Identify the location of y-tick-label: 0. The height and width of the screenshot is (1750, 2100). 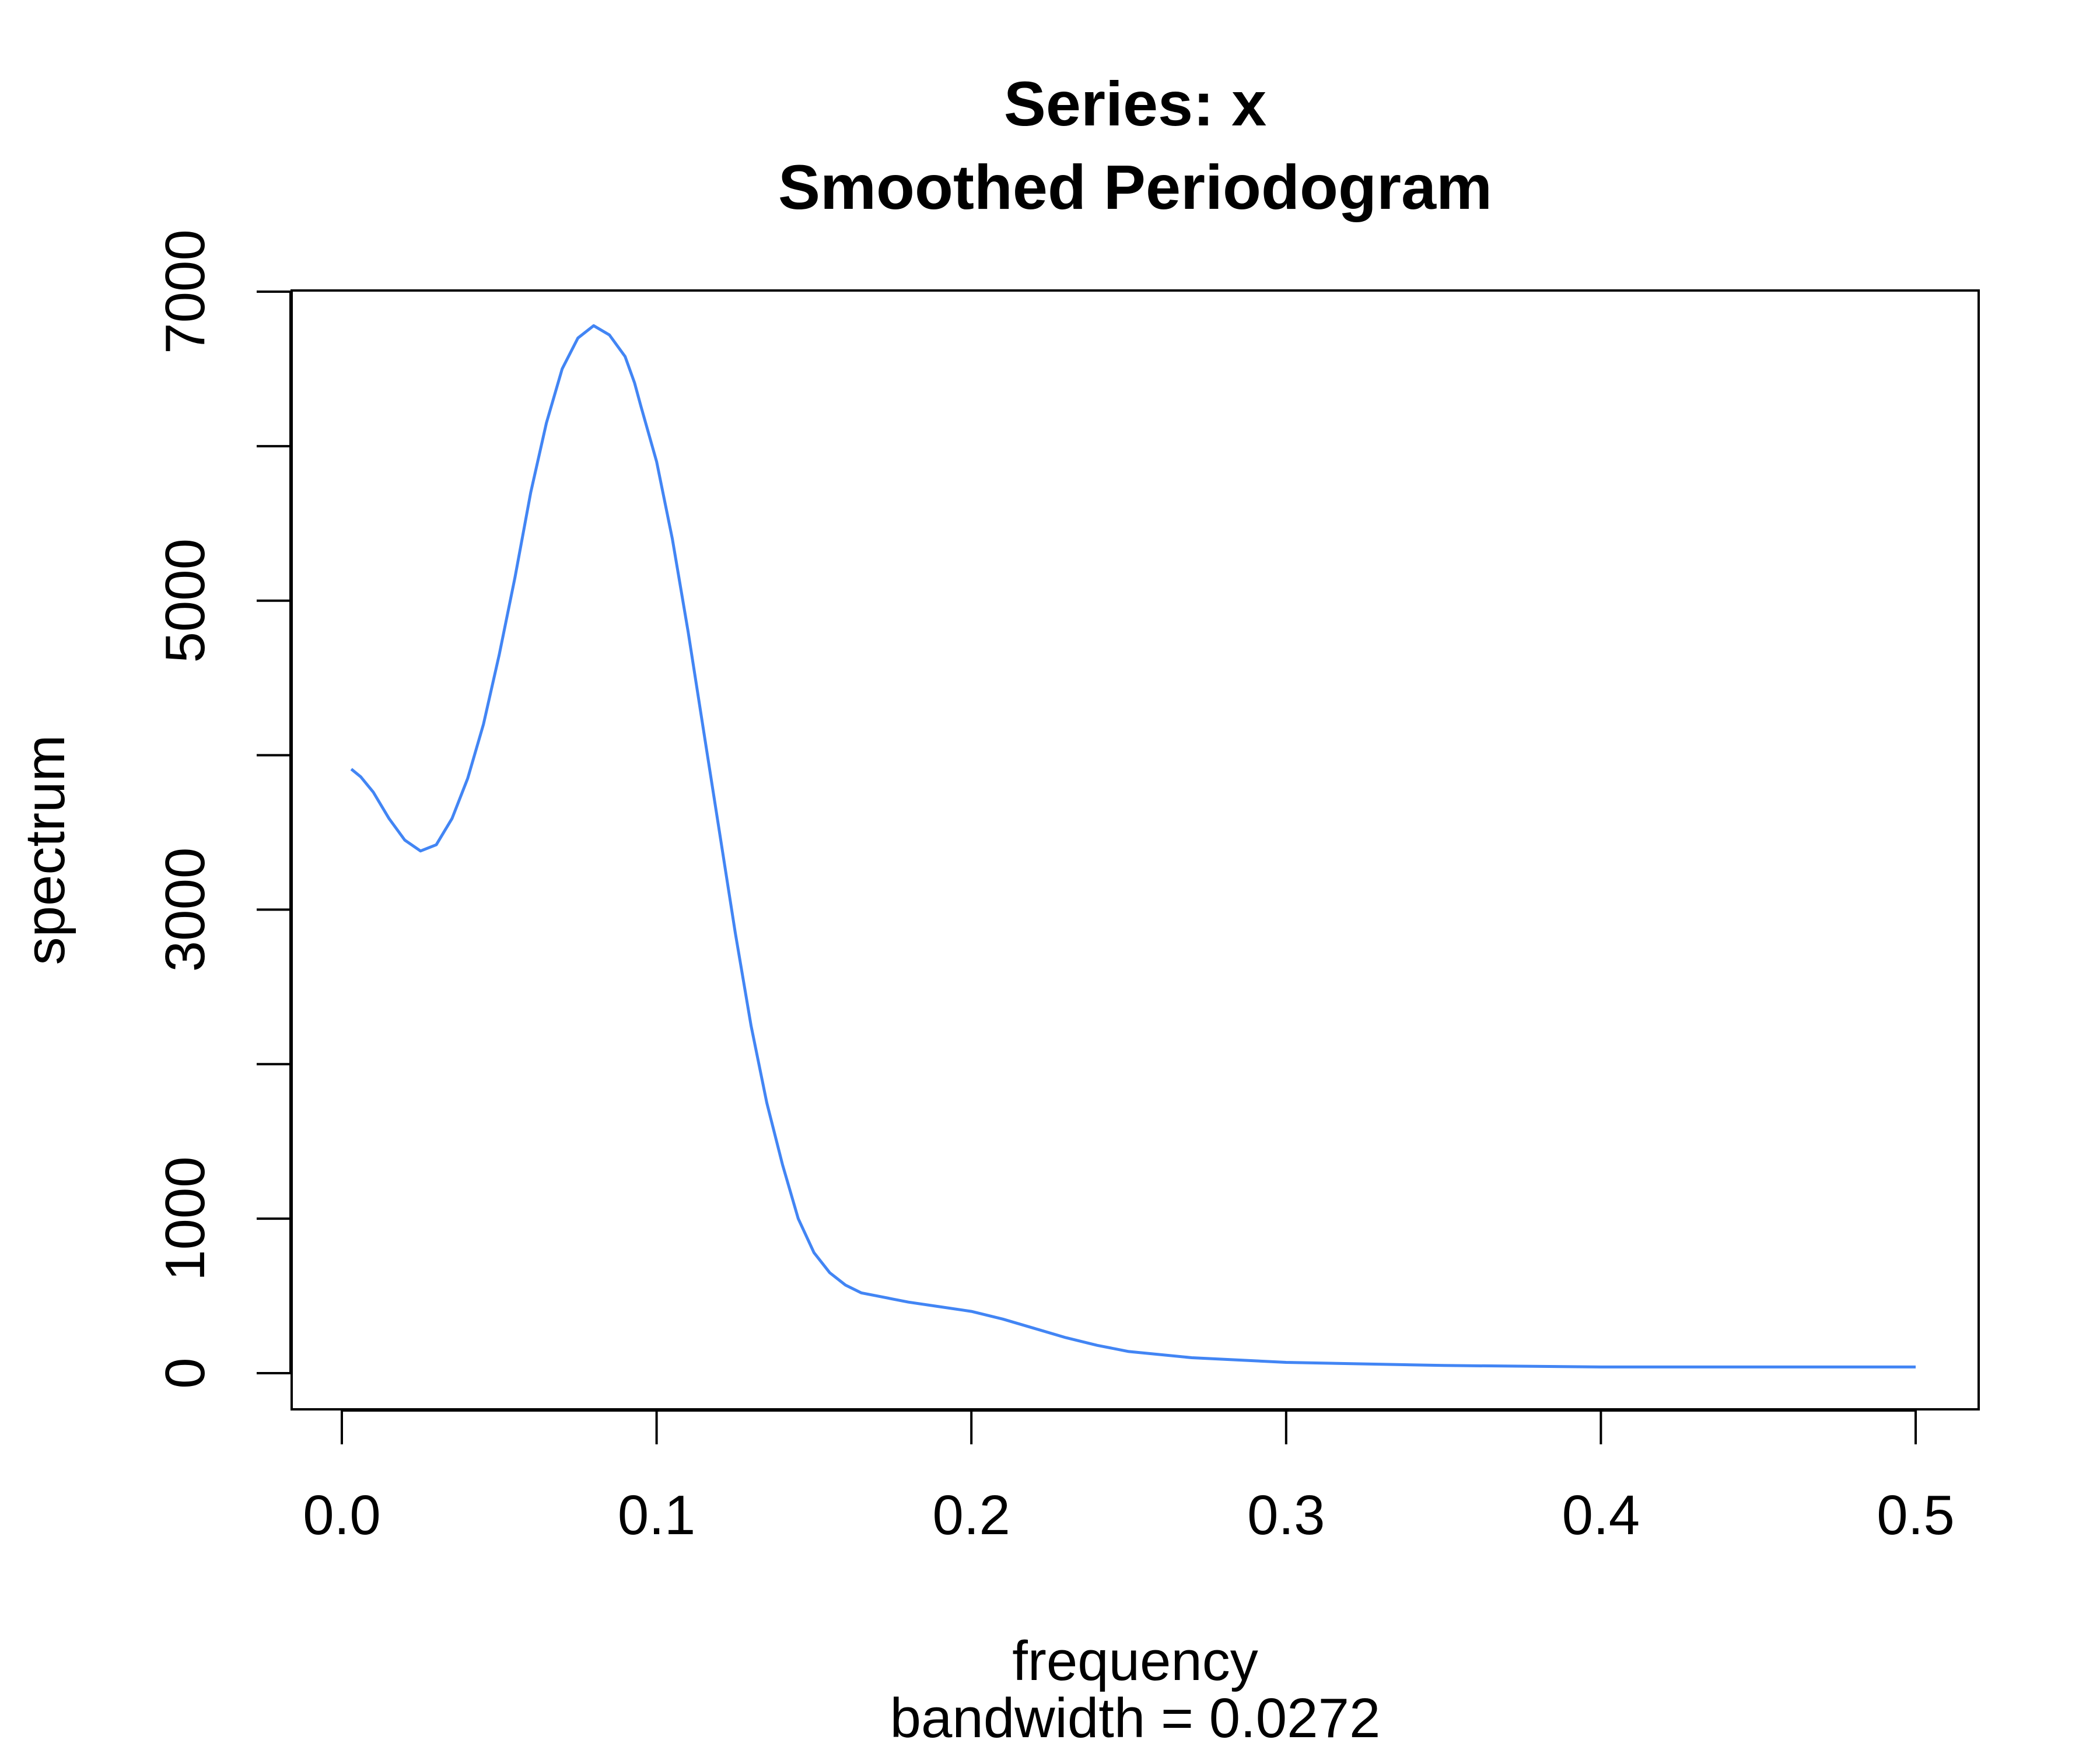
(185, 1372).